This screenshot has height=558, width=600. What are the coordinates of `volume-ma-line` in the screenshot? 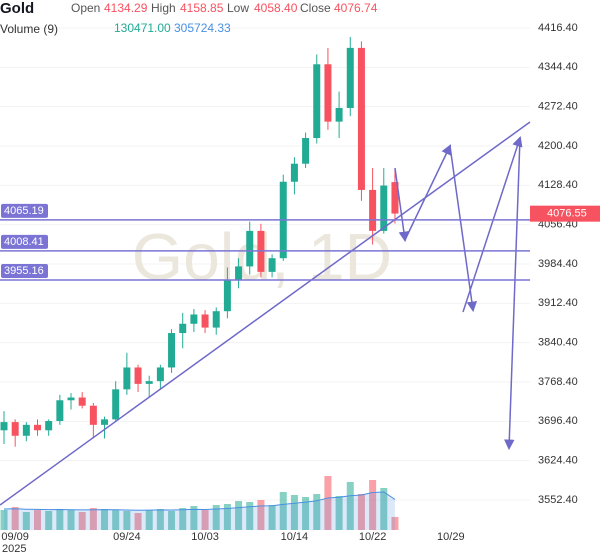 It's located at (199, 501).